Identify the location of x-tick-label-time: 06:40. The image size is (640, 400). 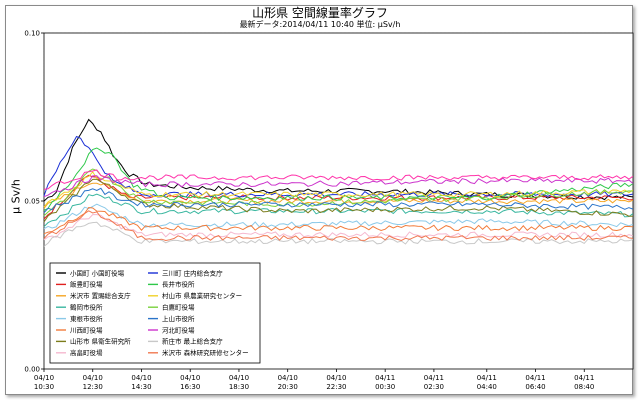
(535, 387).